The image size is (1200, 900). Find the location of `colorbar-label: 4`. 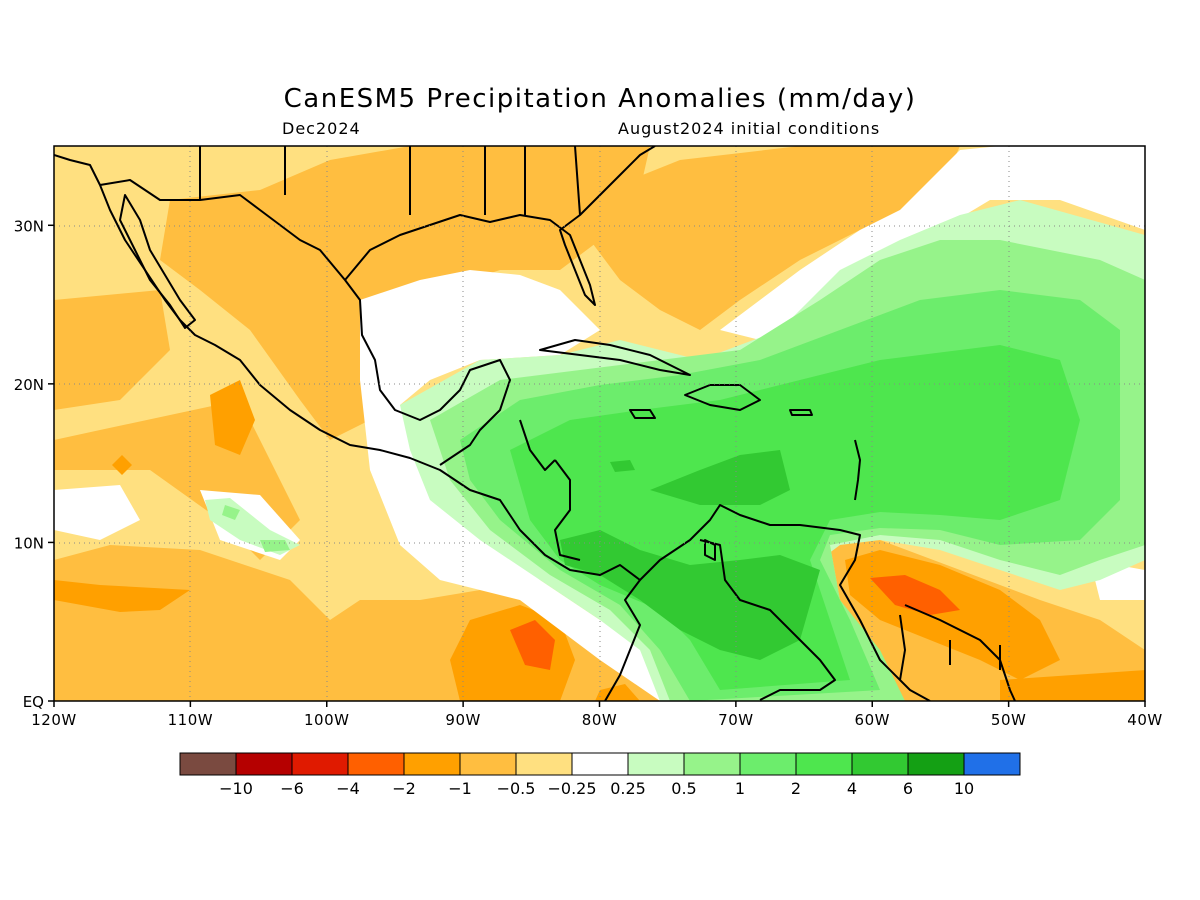

colorbar-label: 4 is located at coordinates (852, 788).